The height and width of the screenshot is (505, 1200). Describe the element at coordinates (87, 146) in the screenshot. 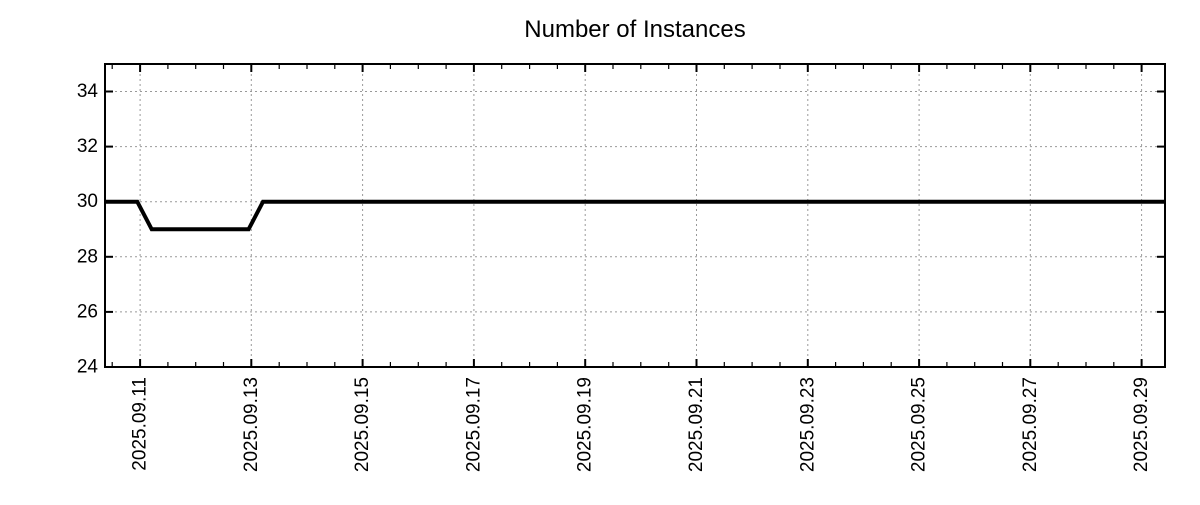

I see `svg-text: 32` at that location.